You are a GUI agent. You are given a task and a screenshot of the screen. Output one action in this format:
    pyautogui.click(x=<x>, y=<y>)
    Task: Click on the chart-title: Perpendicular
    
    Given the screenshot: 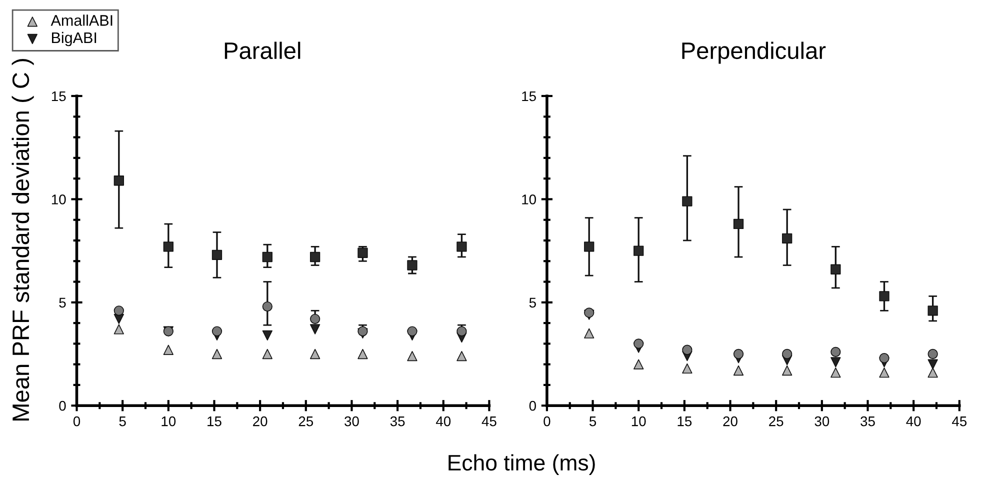 What is the action you would take?
    pyautogui.click(x=754, y=53)
    